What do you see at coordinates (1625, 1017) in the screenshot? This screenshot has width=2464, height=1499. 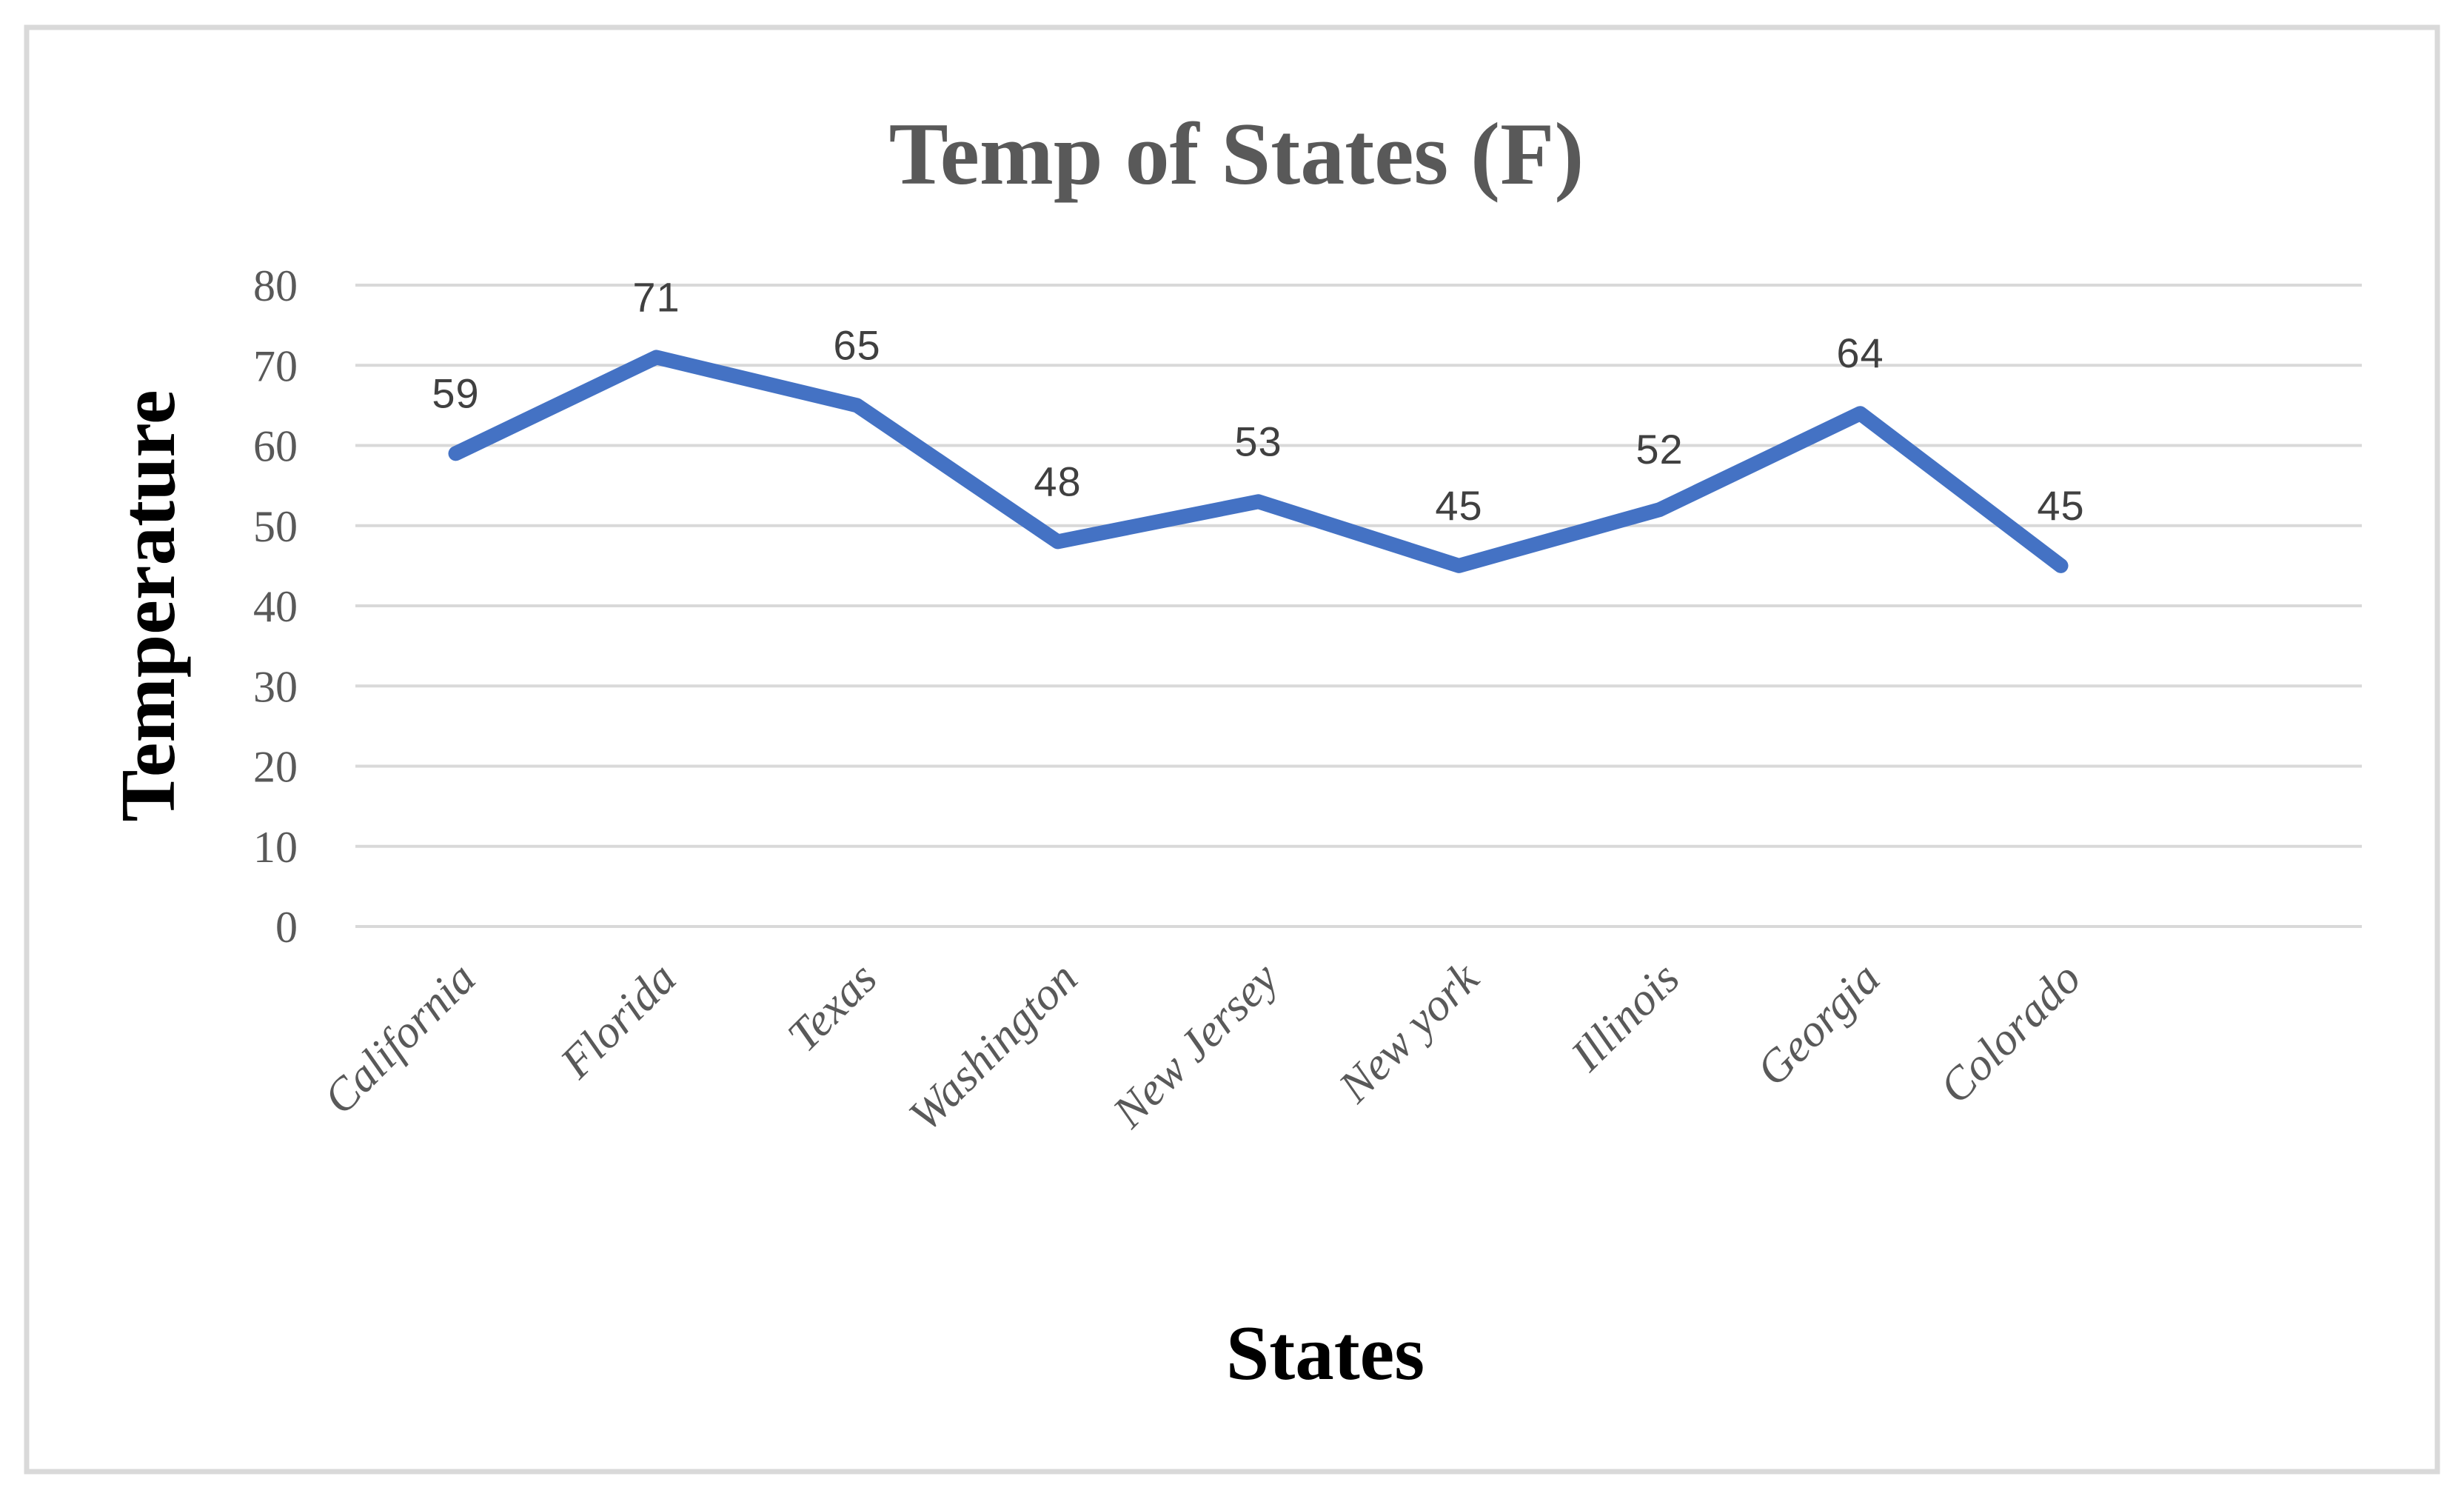 I see `x-tick-label: Illinois` at bounding box center [1625, 1017].